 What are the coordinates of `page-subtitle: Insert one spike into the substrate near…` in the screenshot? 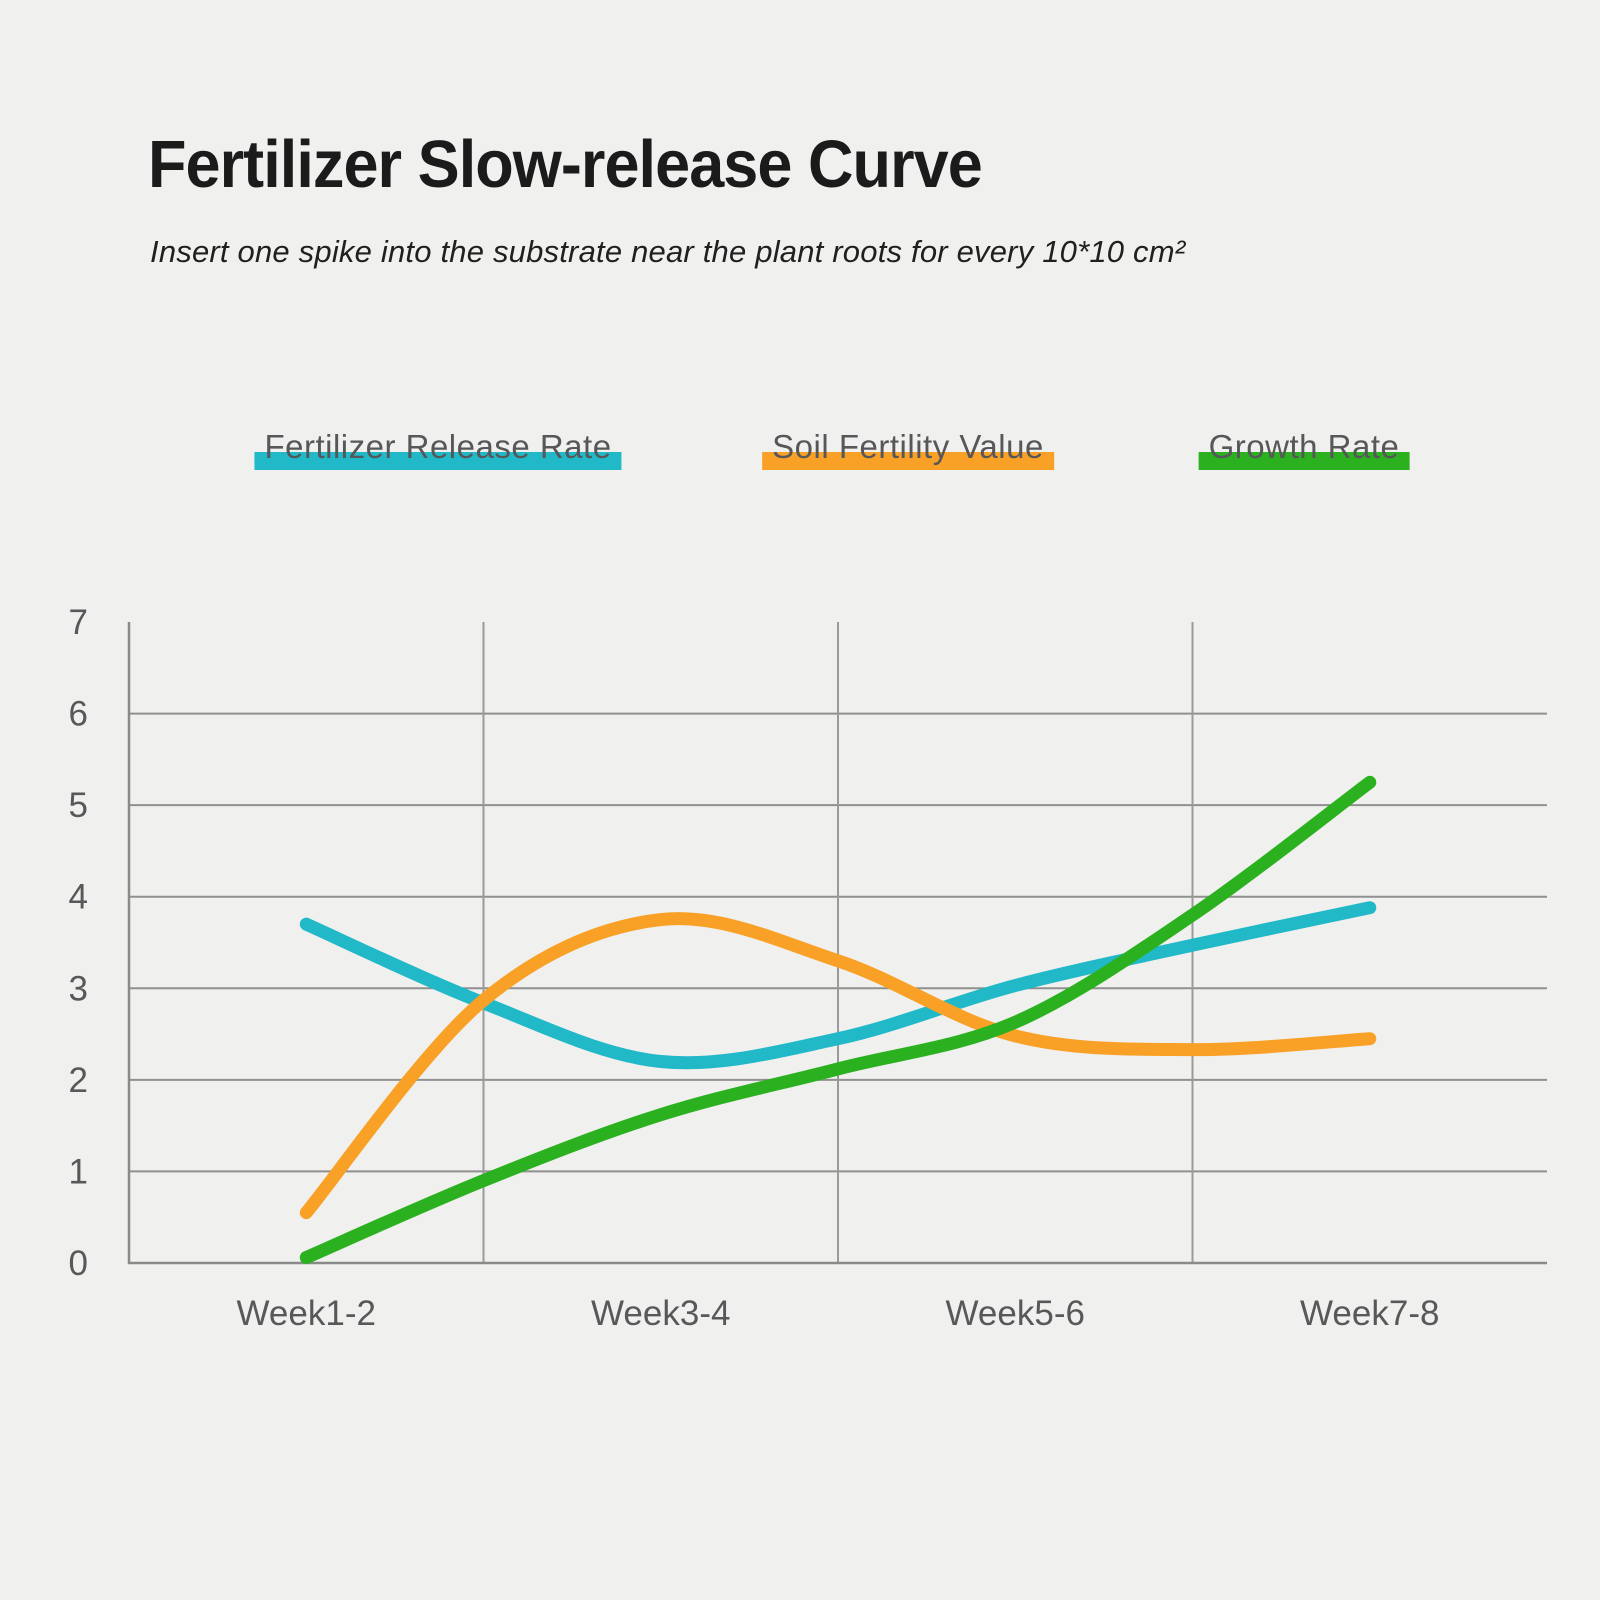 It's located at (668, 251).